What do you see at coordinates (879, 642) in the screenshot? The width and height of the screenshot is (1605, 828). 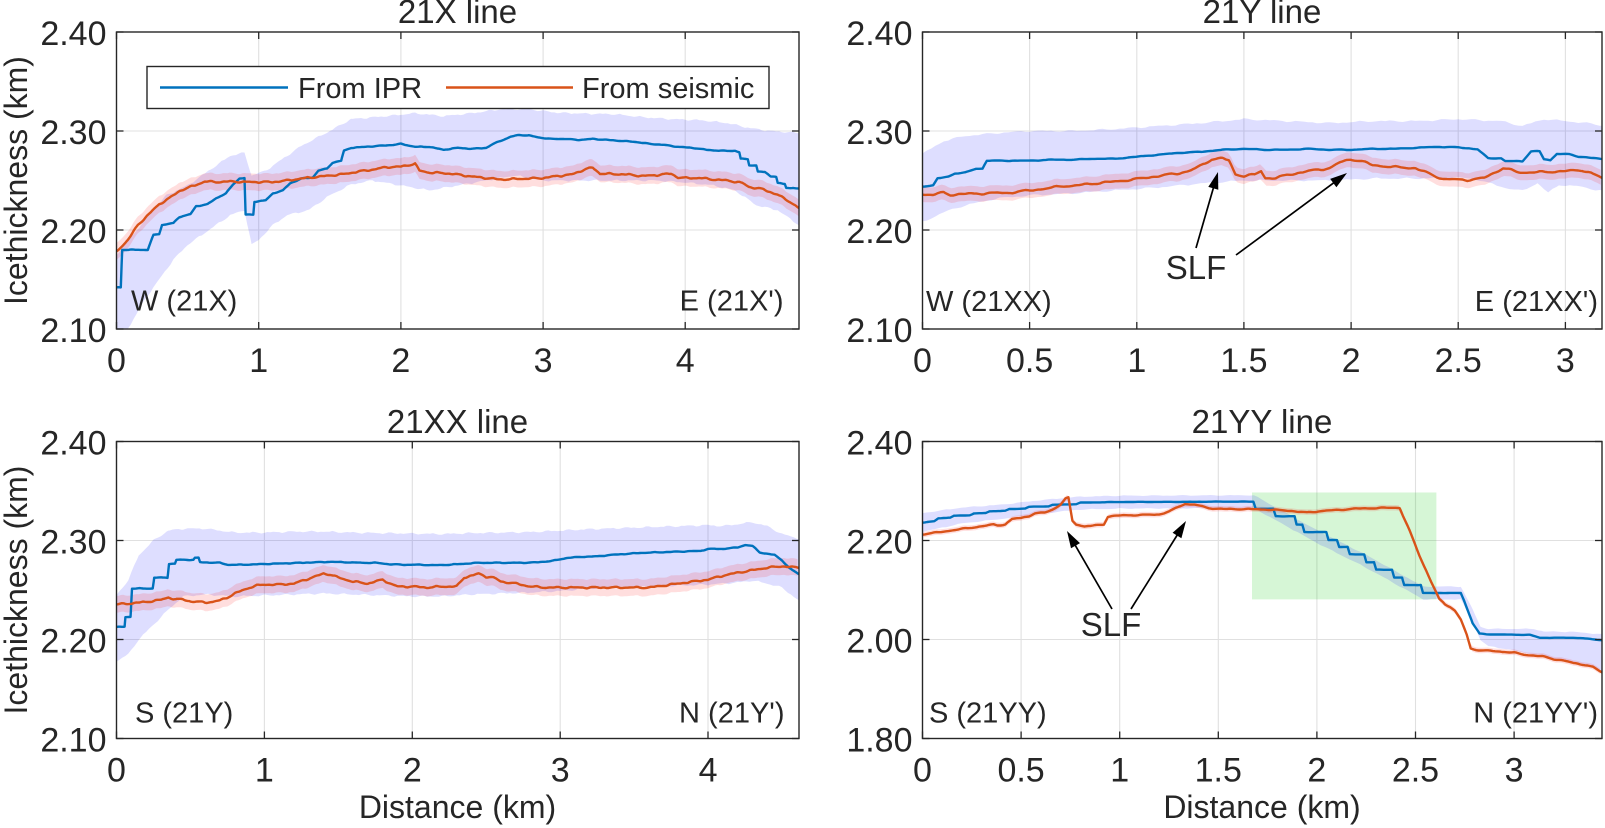 I see `svg-text: 2.00` at bounding box center [879, 642].